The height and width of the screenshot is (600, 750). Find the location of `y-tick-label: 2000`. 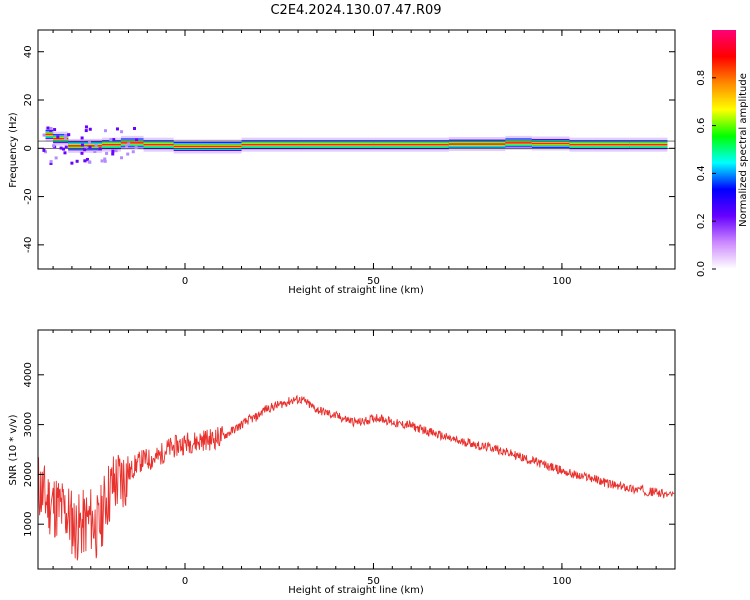

y-tick-label: 2000 is located at coordinates (28, 474).